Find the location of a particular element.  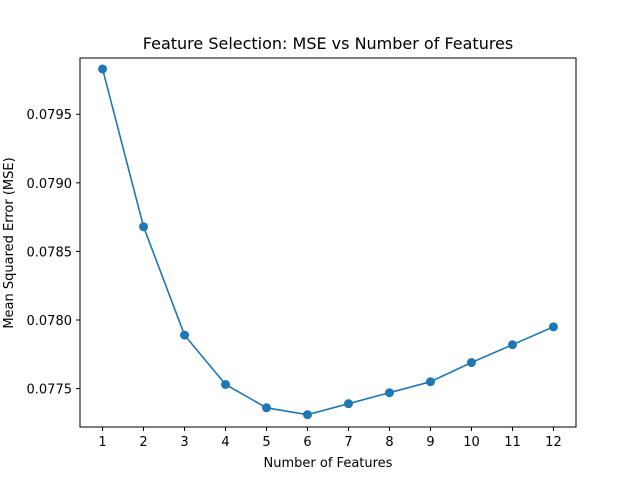

y-tick-label-0.0790: 0.0790 is located at coordinates (50, 184).